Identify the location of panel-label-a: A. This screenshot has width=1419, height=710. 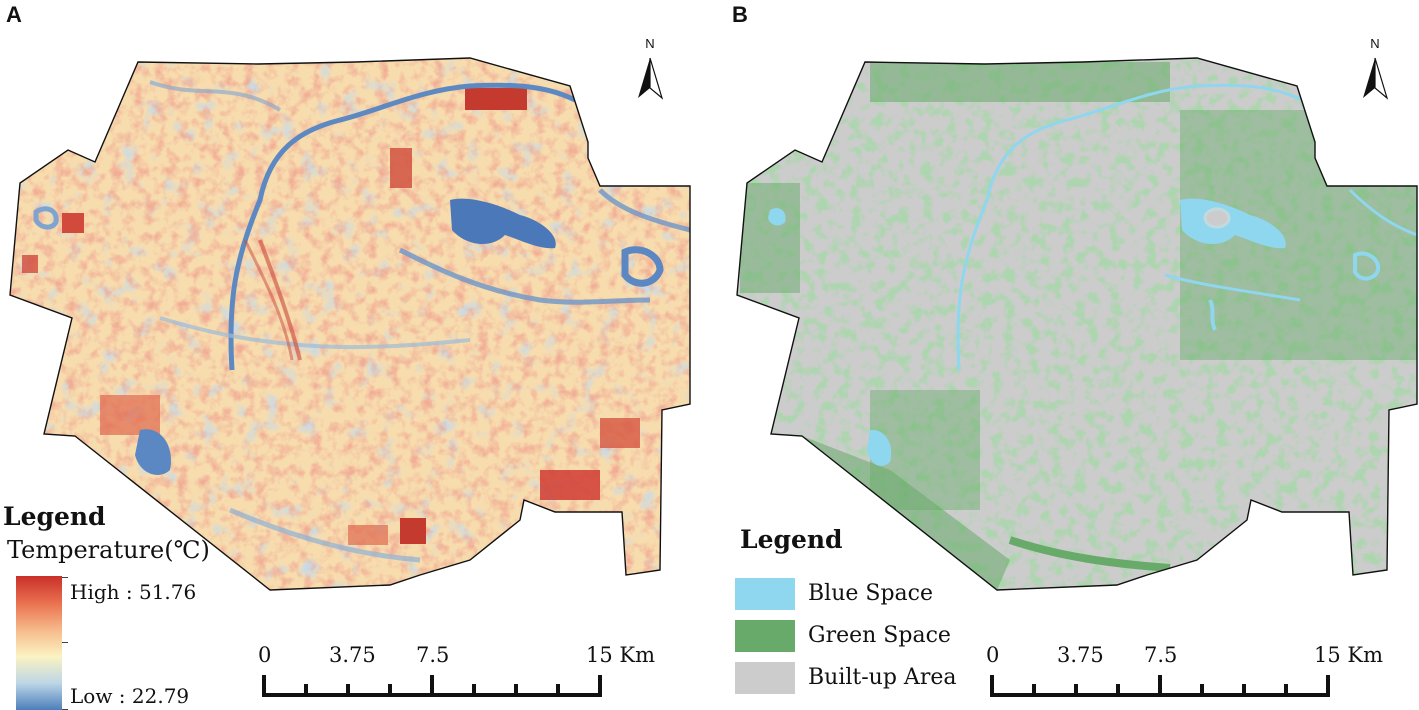
(14, 14).